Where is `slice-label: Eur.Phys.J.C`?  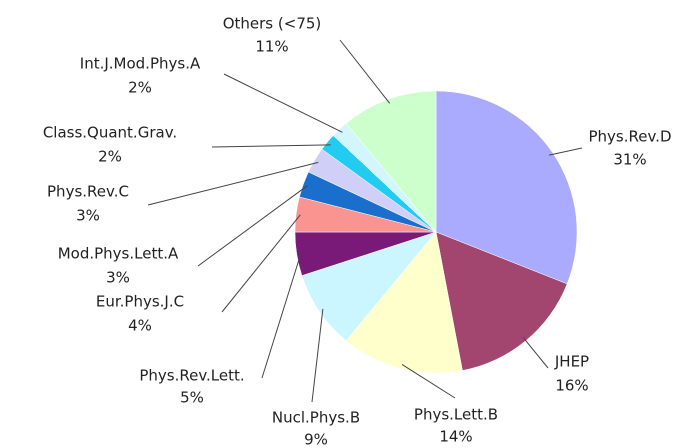 slice-label: Eur.Phys.J.C is located at coordinates (140, 302).